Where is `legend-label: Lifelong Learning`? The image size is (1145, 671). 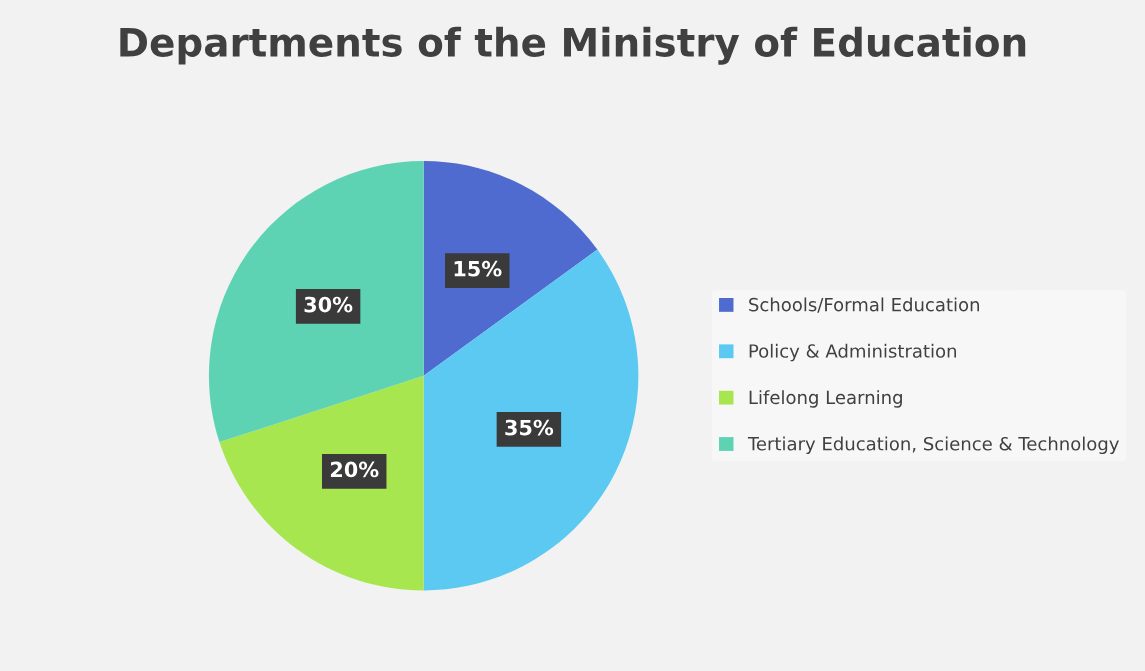
legend-label: Lifelong Learning is located at coordinates (825, 399).